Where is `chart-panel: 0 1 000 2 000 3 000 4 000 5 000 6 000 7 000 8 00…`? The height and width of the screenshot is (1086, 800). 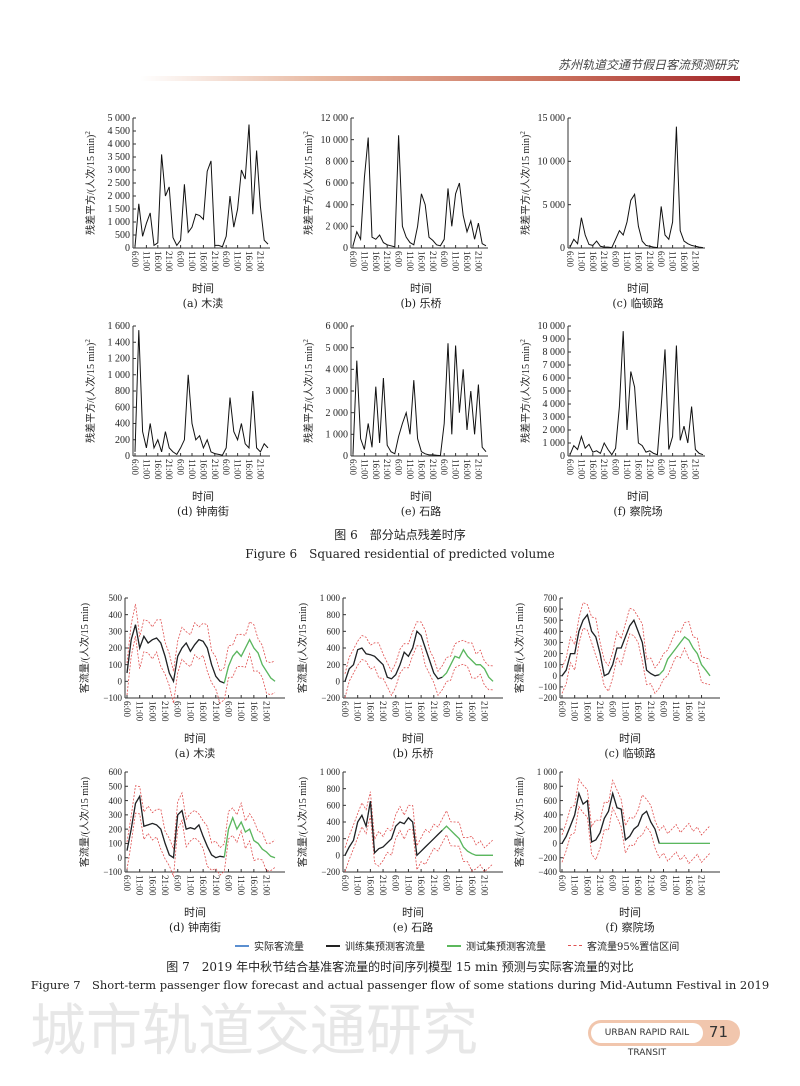 chart-panel: 0 1 000 2 000 3 000 4 000 5 000 6 000 7 000 8 00… is located at coordinates (624, 420).